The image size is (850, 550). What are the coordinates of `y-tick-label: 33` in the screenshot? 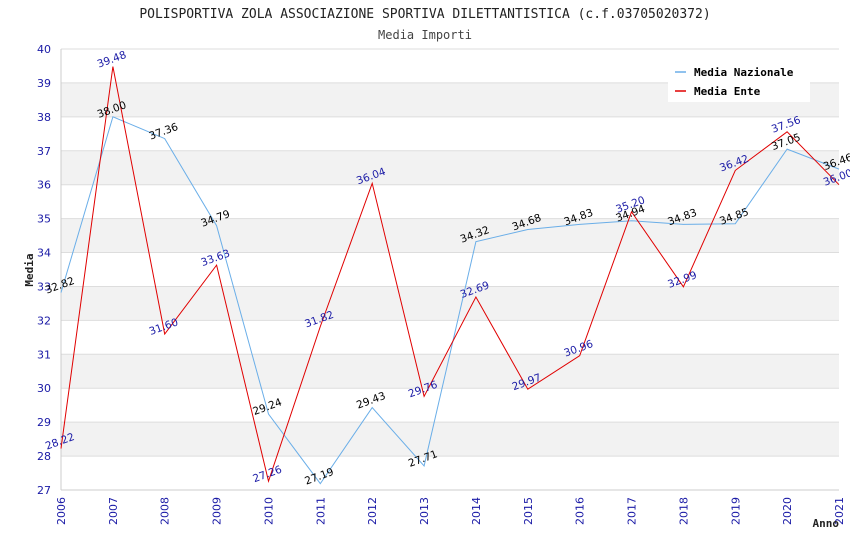 It's located at (44, 286).